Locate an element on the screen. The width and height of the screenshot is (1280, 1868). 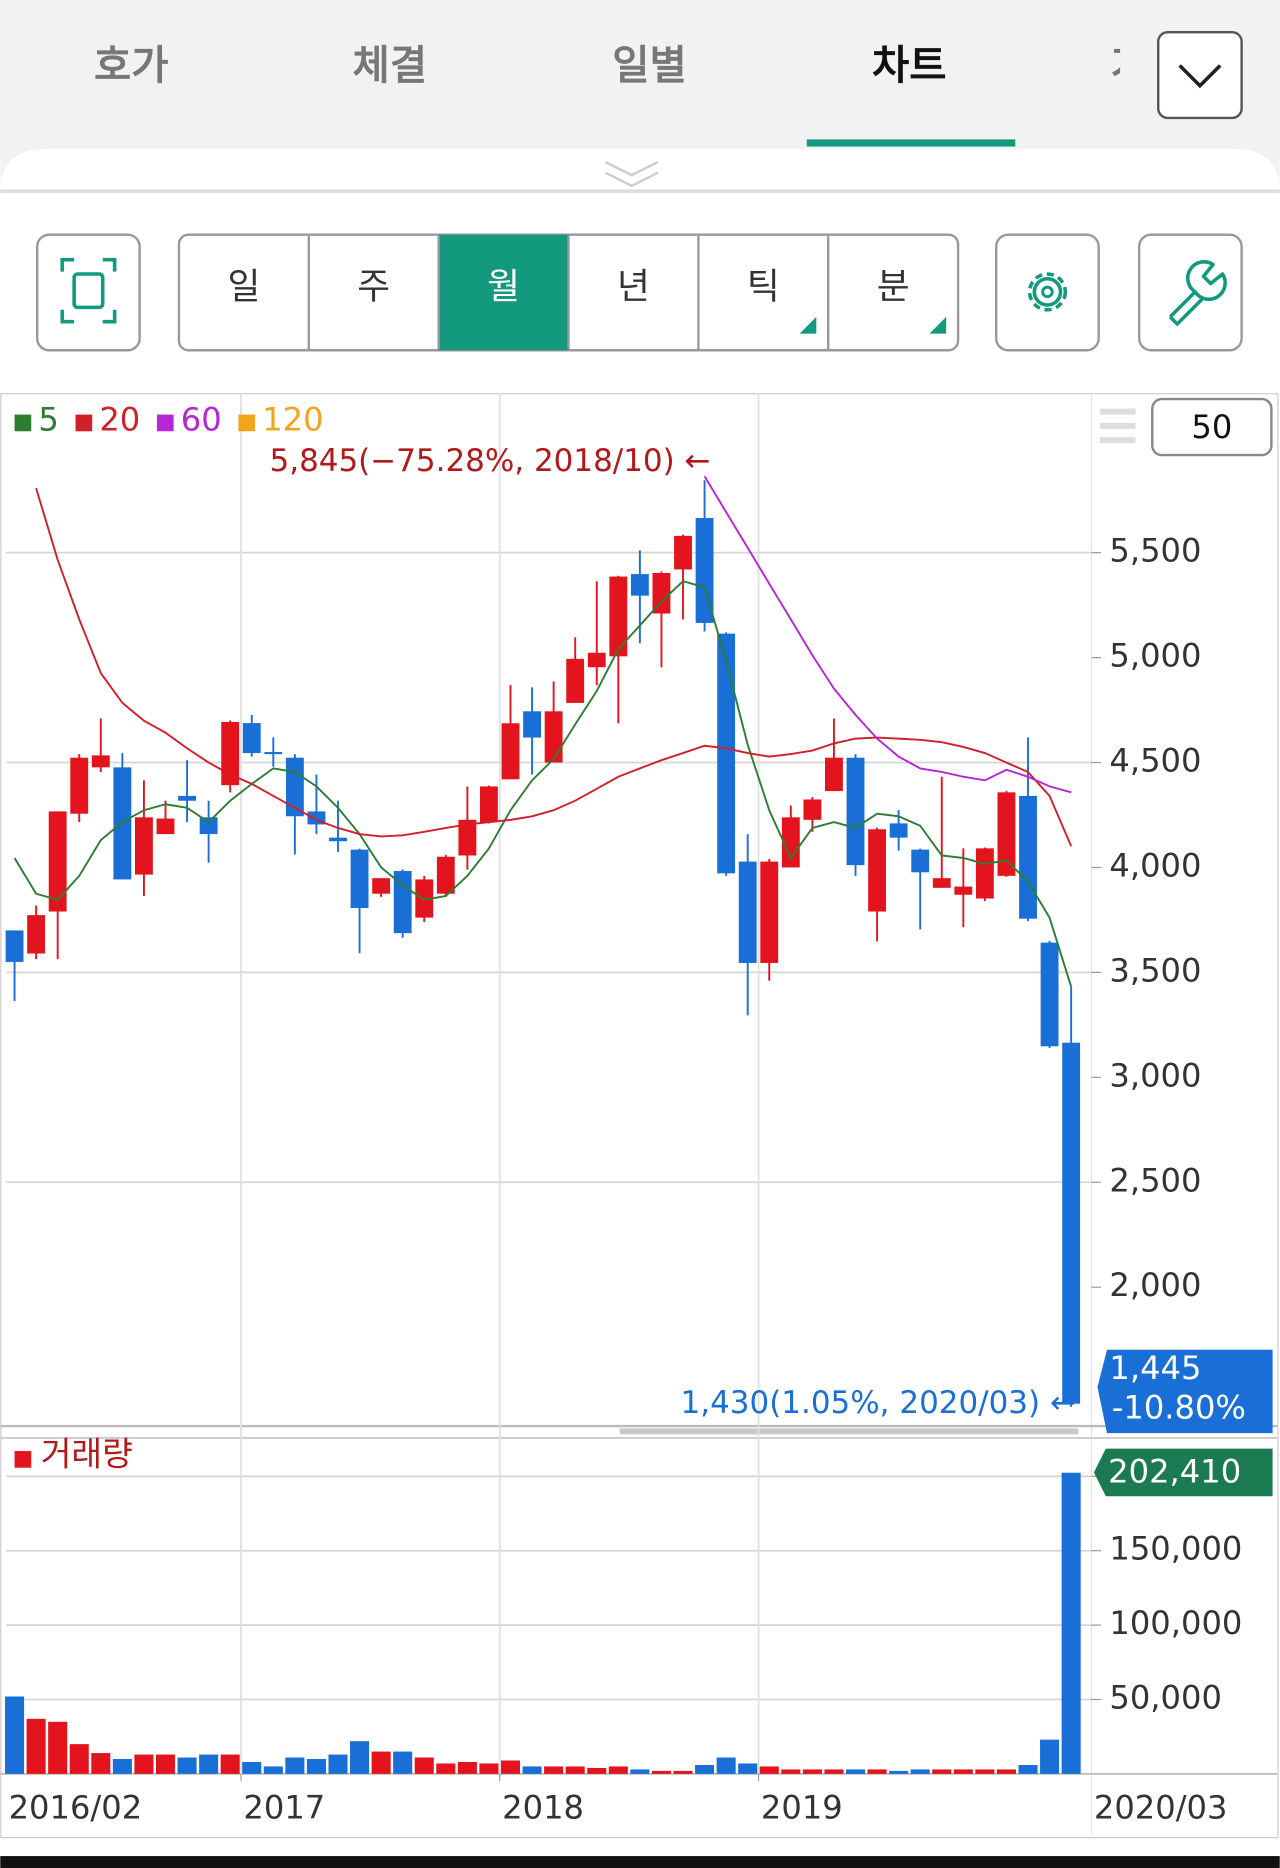
tab-label: 일별 is located at coordinates (649, 65).